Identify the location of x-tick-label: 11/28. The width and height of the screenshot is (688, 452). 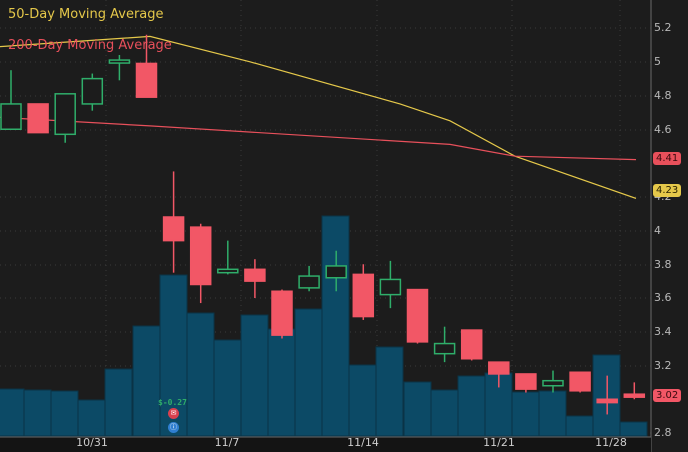
(611, 442).